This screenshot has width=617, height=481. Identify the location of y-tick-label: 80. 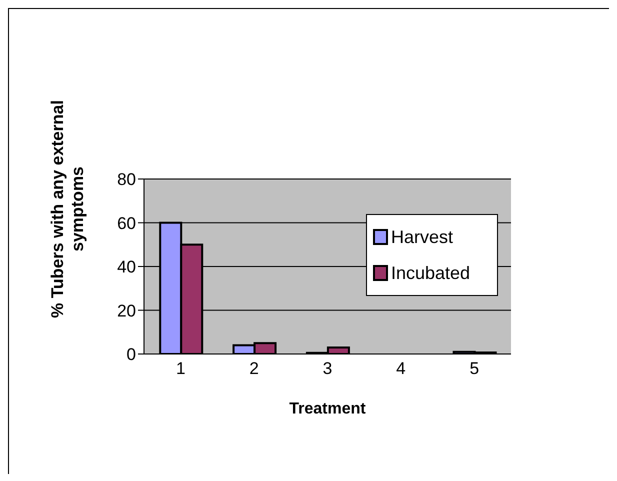
(126, 180).